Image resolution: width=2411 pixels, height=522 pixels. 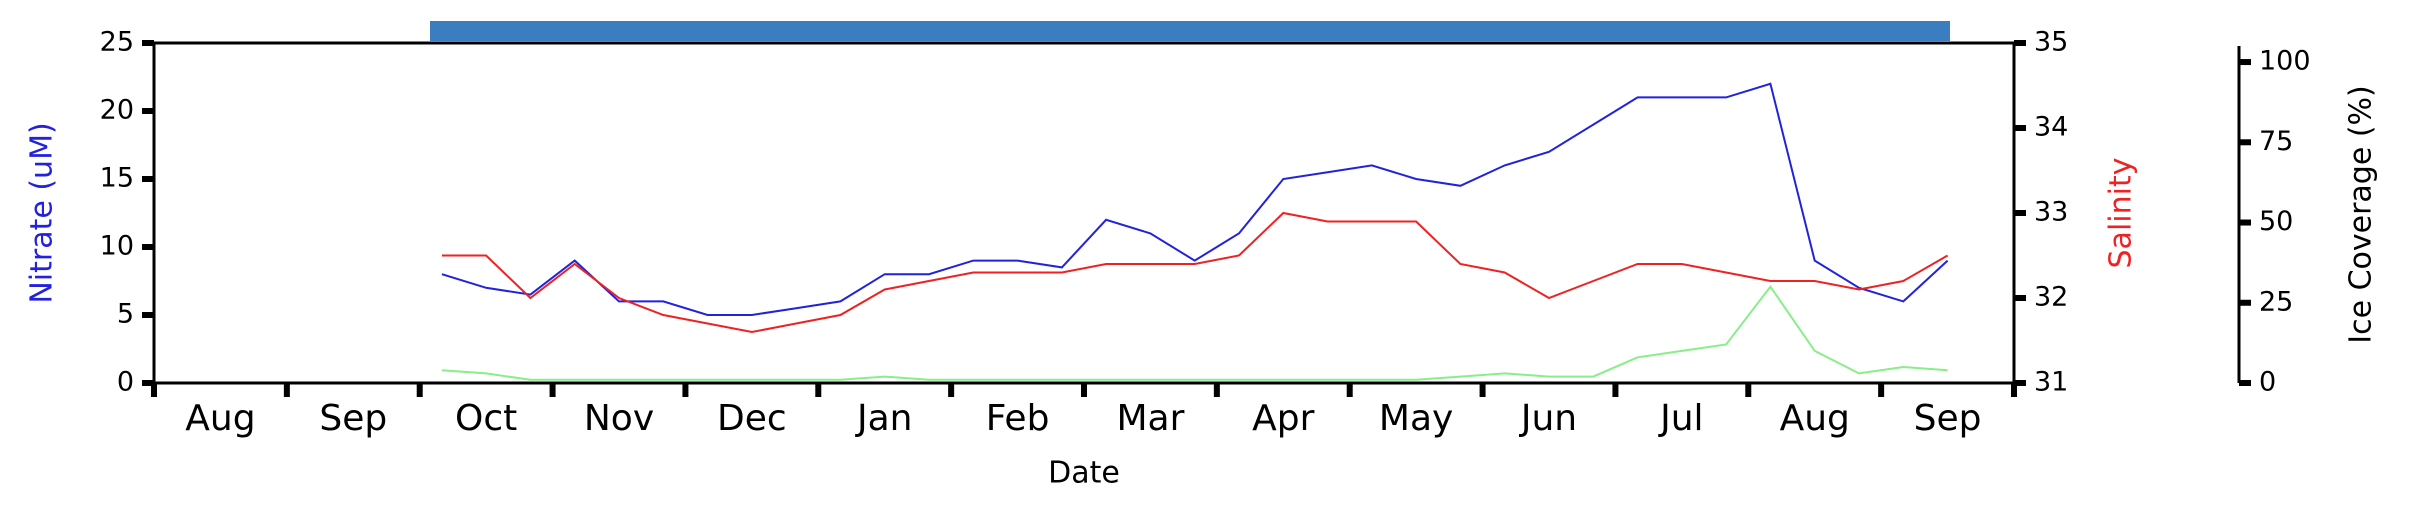 I want to click on x-tick-label: May, so click(x=1416, y=418).